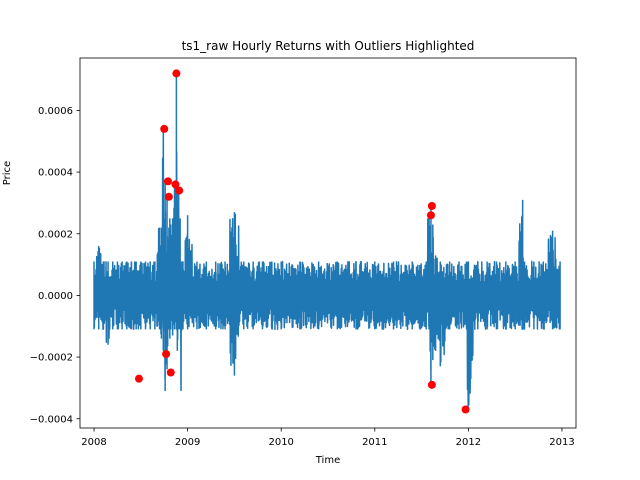  Describe the element at coordinates (55, 173) in the screenshot. I see `y-tick-label: 0.0004` at that location.